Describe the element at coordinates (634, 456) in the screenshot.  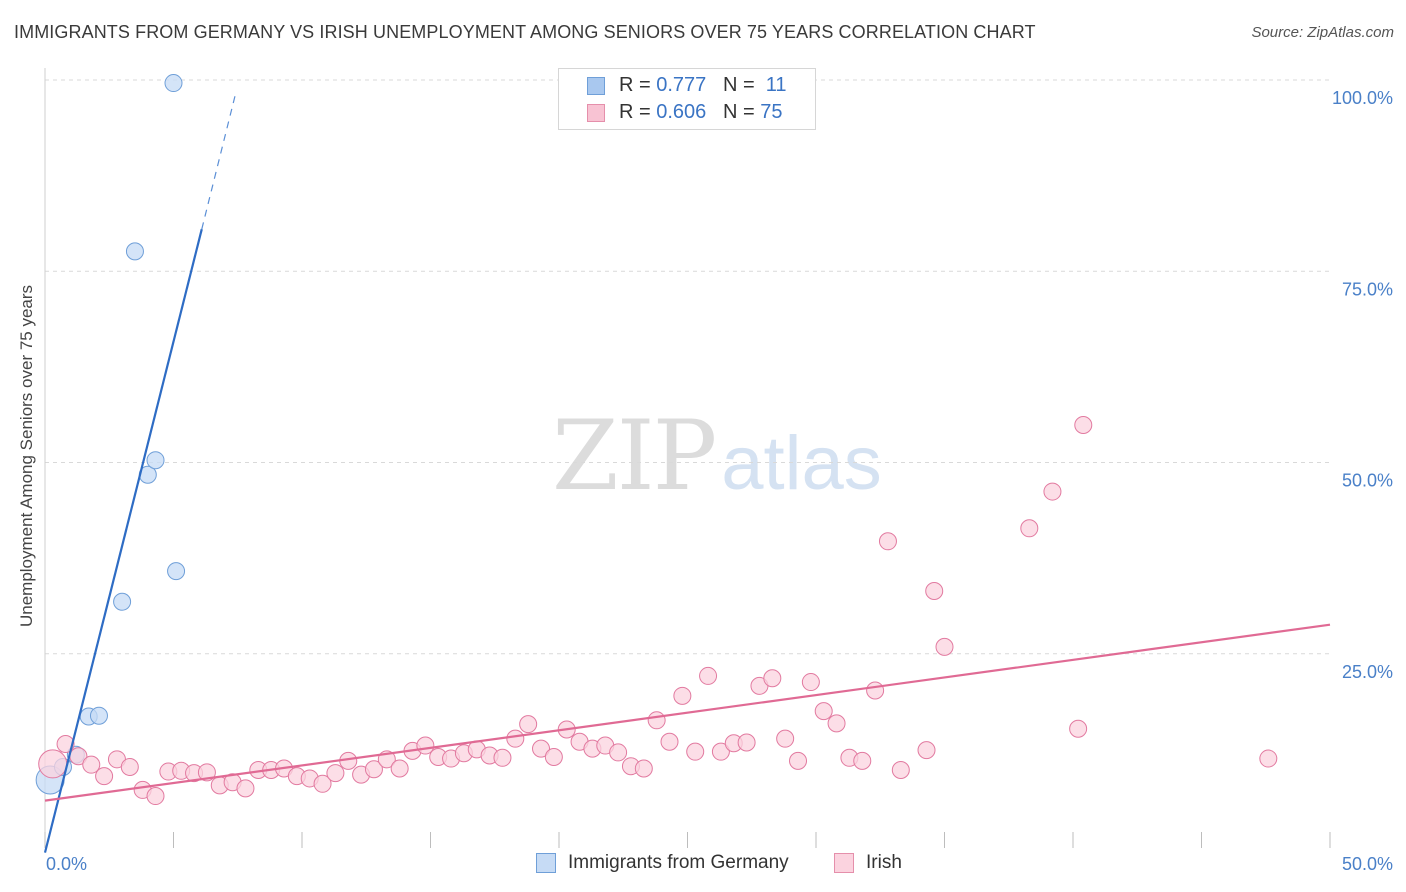
I see `watermark-zip: ZIP` at that location.